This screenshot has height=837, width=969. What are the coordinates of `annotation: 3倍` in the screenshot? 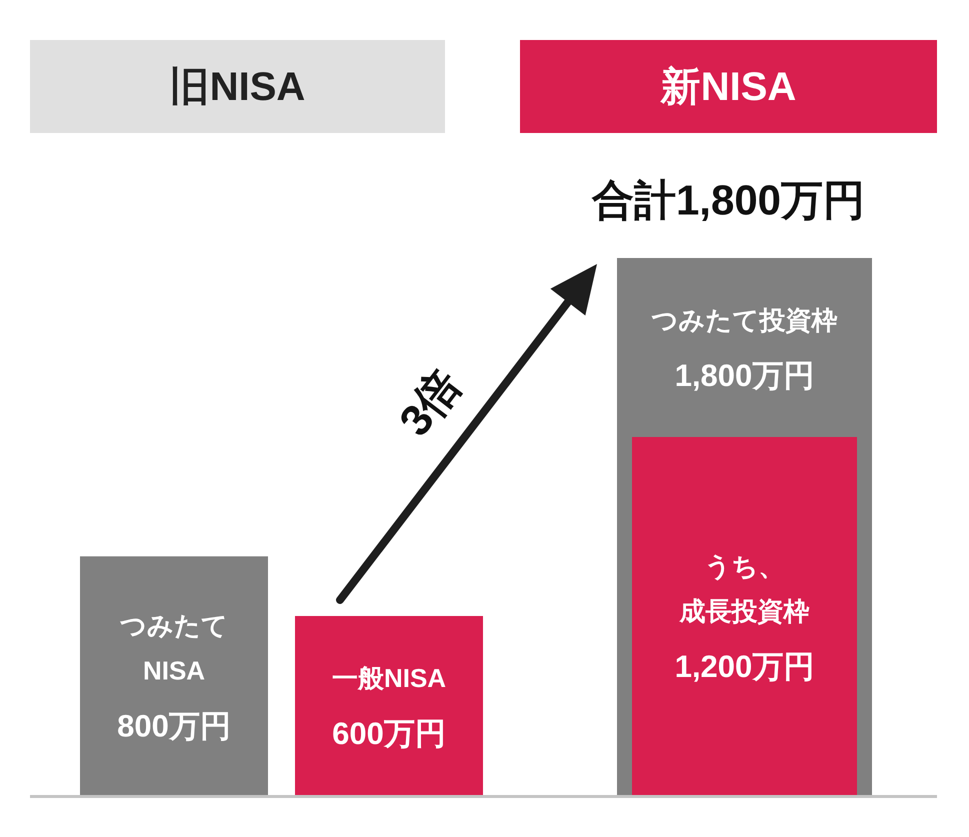 It's located at (430, 402).